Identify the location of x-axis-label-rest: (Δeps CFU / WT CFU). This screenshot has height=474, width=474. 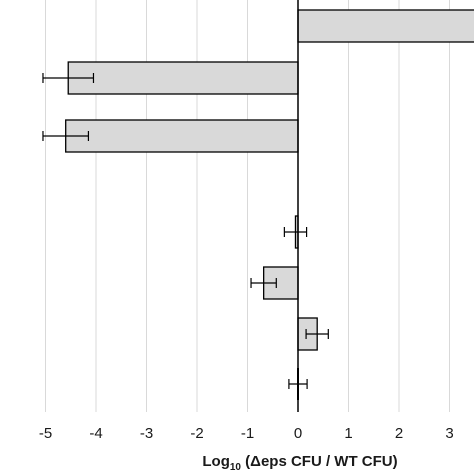
(319, 461).